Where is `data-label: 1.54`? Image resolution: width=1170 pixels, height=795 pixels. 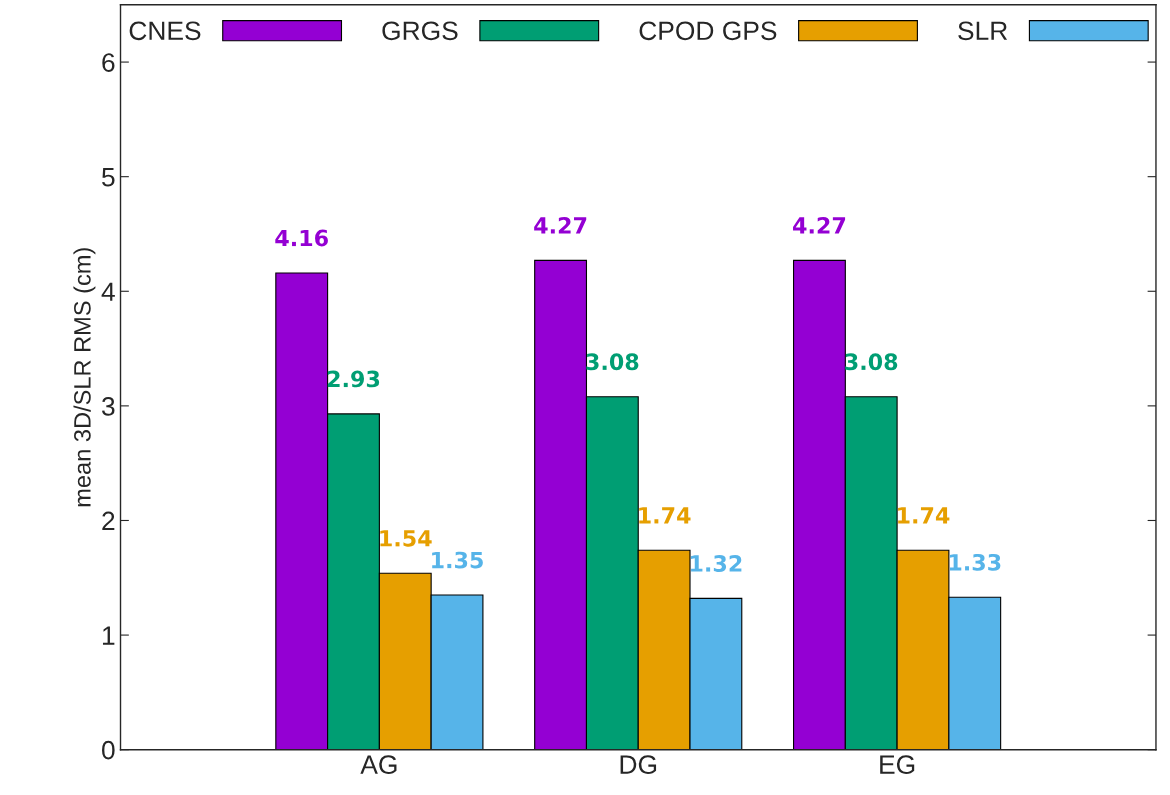
data-label: 1.54 is located at coordinates (406, 538).